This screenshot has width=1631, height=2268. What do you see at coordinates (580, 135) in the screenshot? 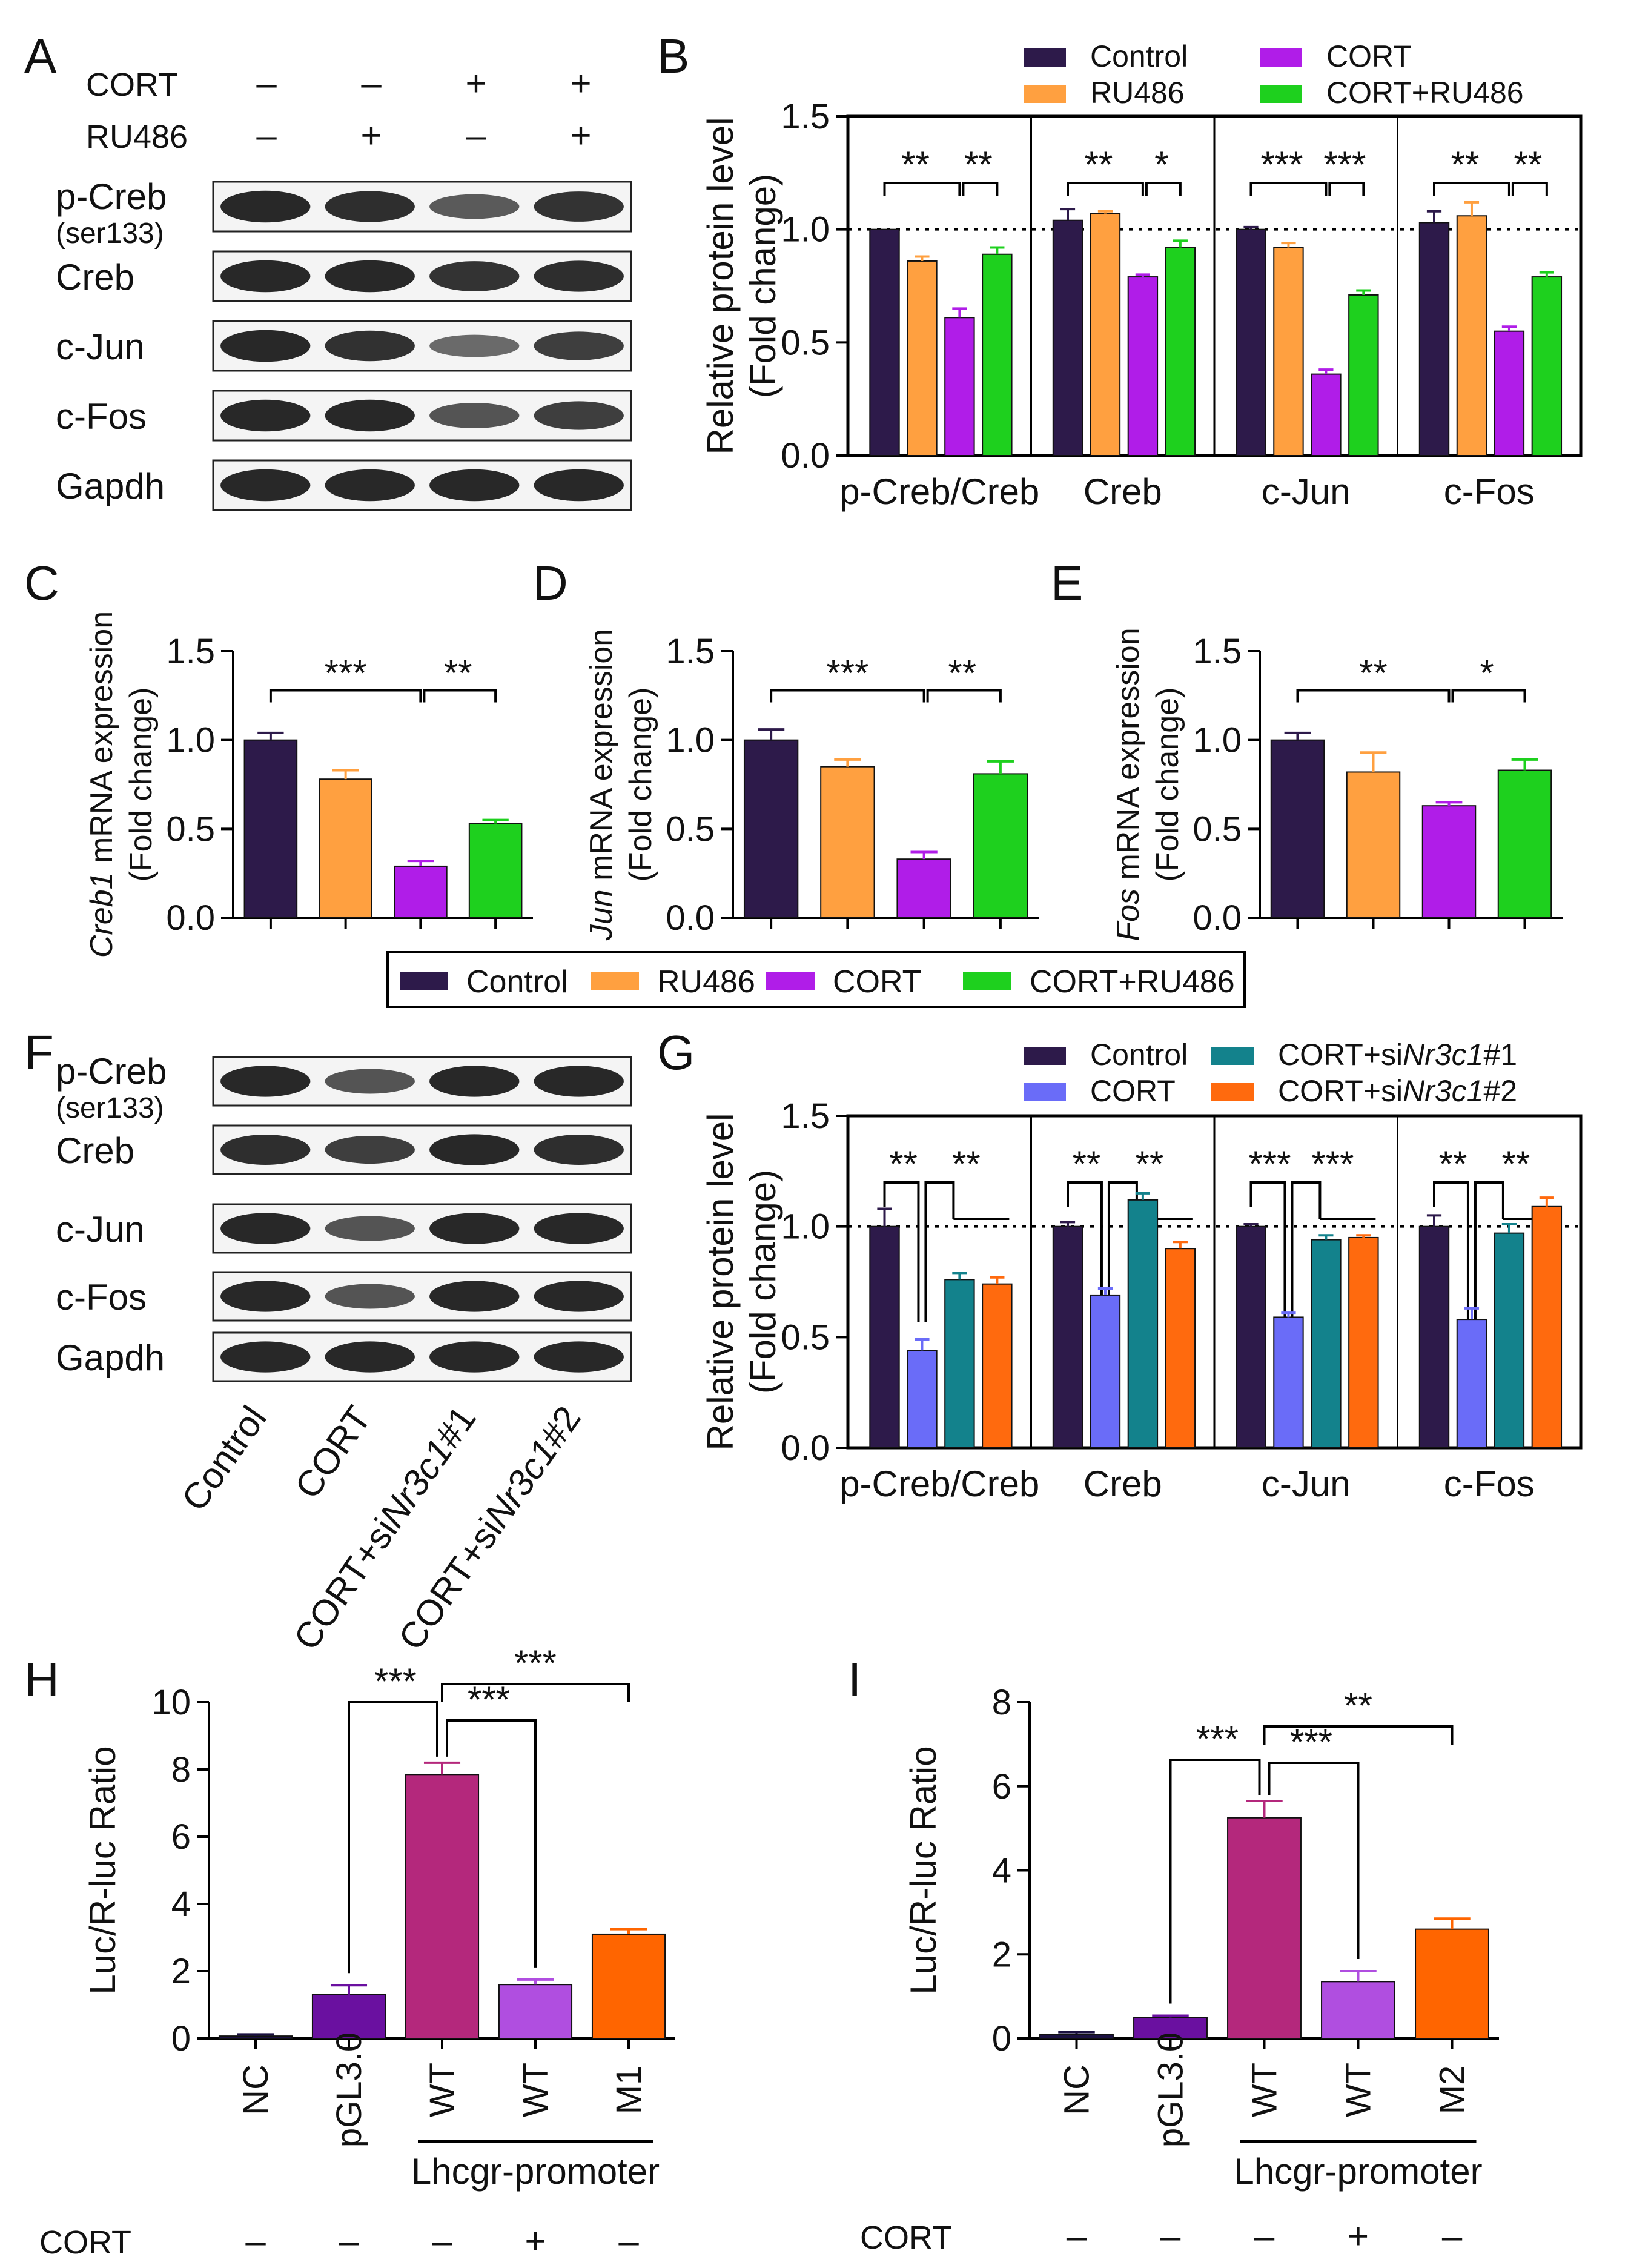
I see `treatment-sign: +` at bounding box center [580, 135].